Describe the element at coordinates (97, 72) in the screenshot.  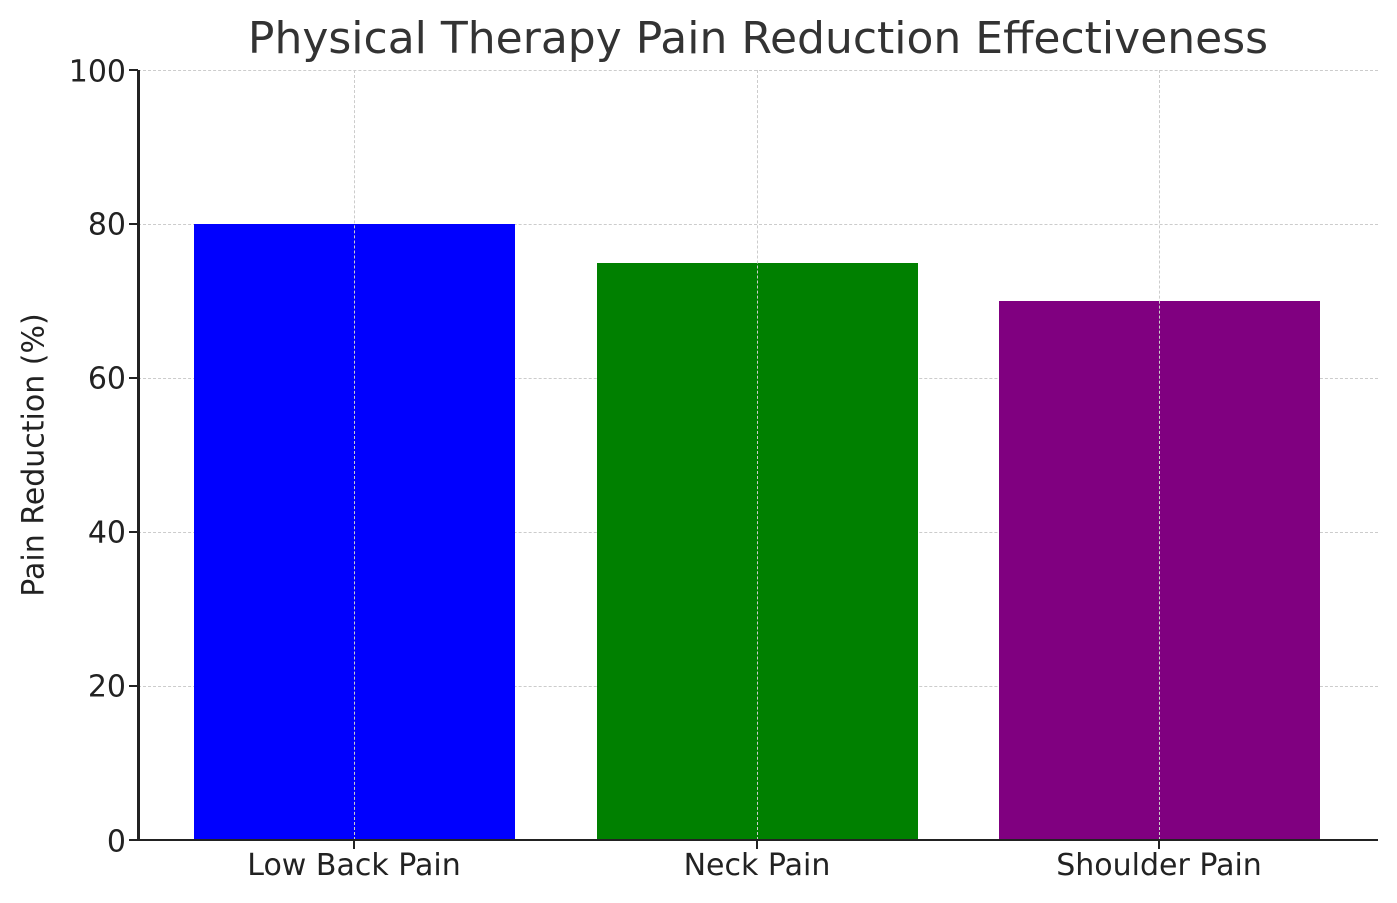
I see `y-tick-label-100: 100` at that location.